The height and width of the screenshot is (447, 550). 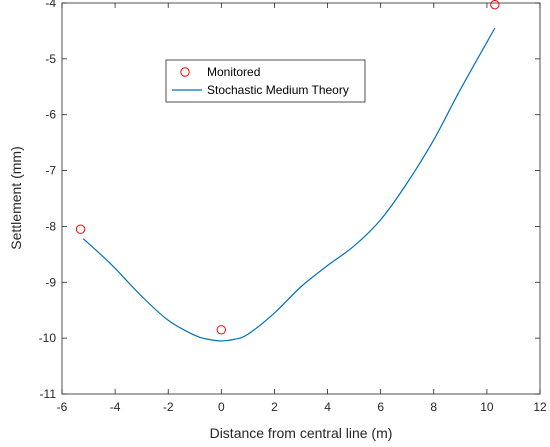 I want to click on legend-box, so click(x=265, y=81).